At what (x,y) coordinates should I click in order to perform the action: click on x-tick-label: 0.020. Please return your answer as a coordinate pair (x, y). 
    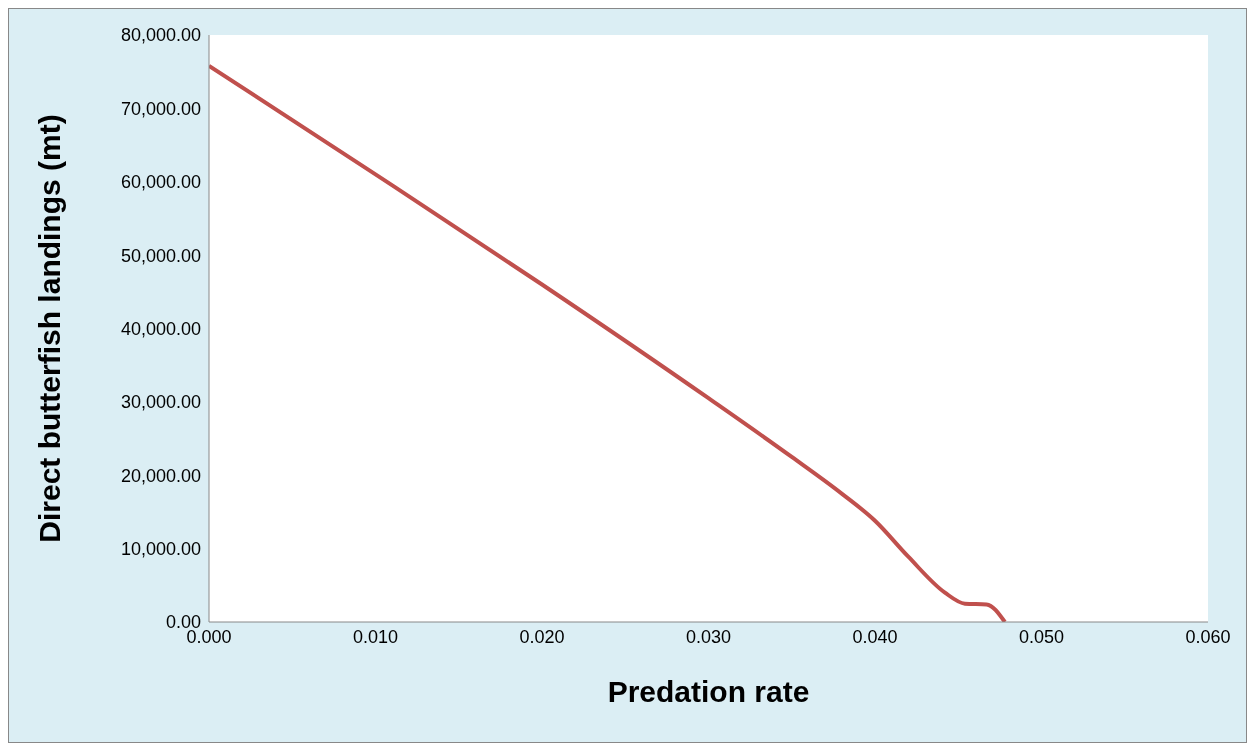
    Looking at the image, I should click on (542, 636).